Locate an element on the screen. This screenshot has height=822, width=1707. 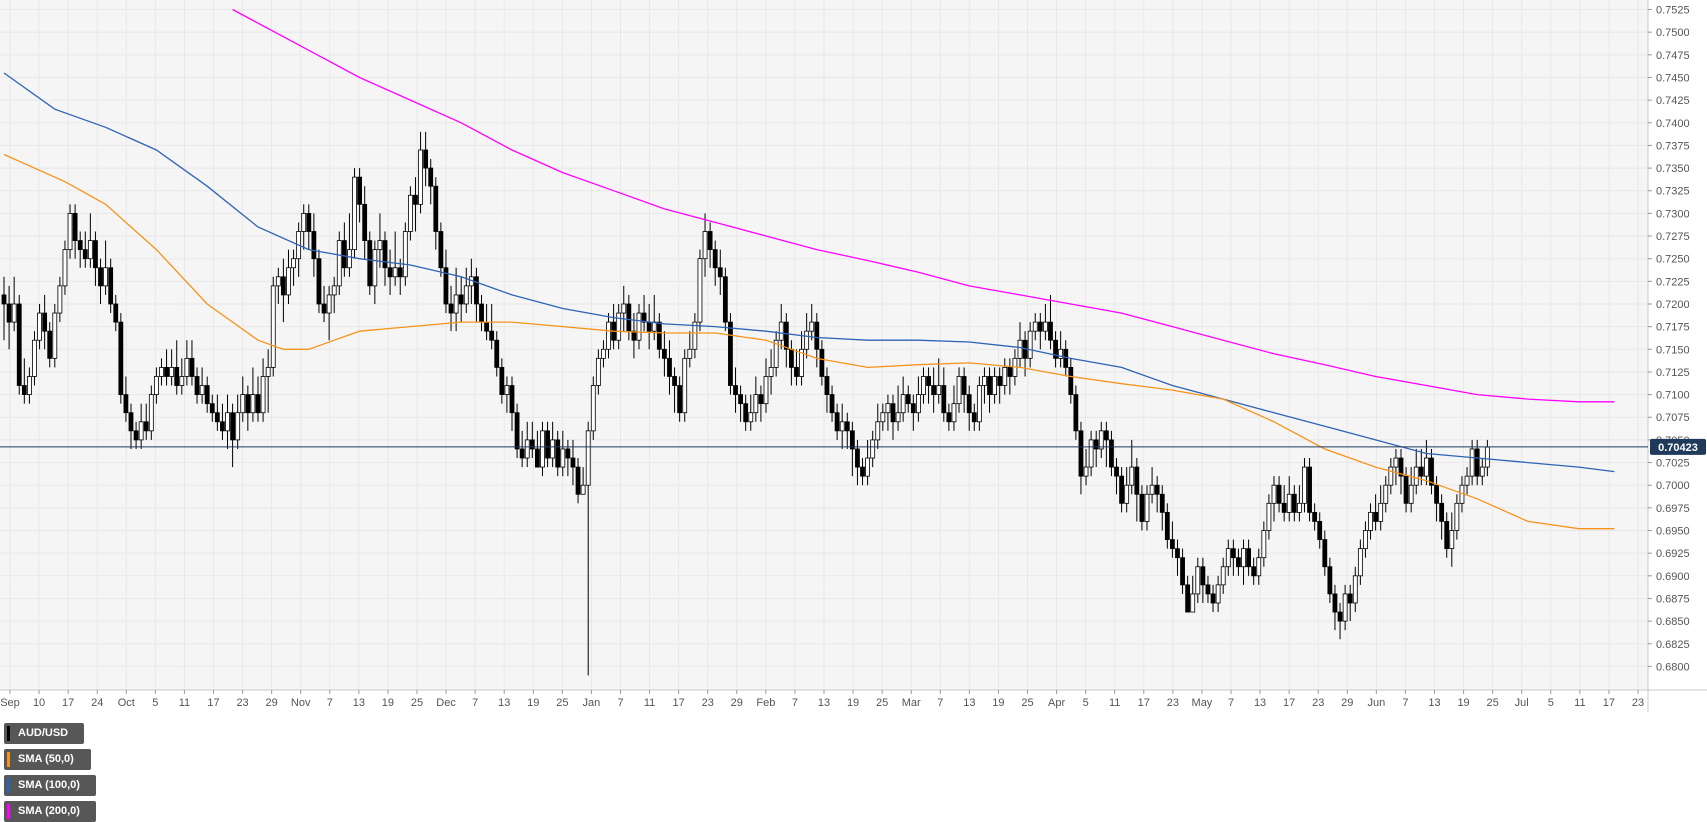
y-tick-label: 0.6950 is located at coordinates (1673, 532).